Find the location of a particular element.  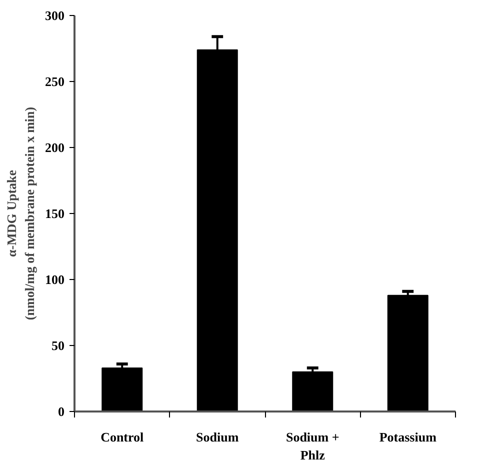

y-tick-label: 200 is located at coordinates (54, 147).